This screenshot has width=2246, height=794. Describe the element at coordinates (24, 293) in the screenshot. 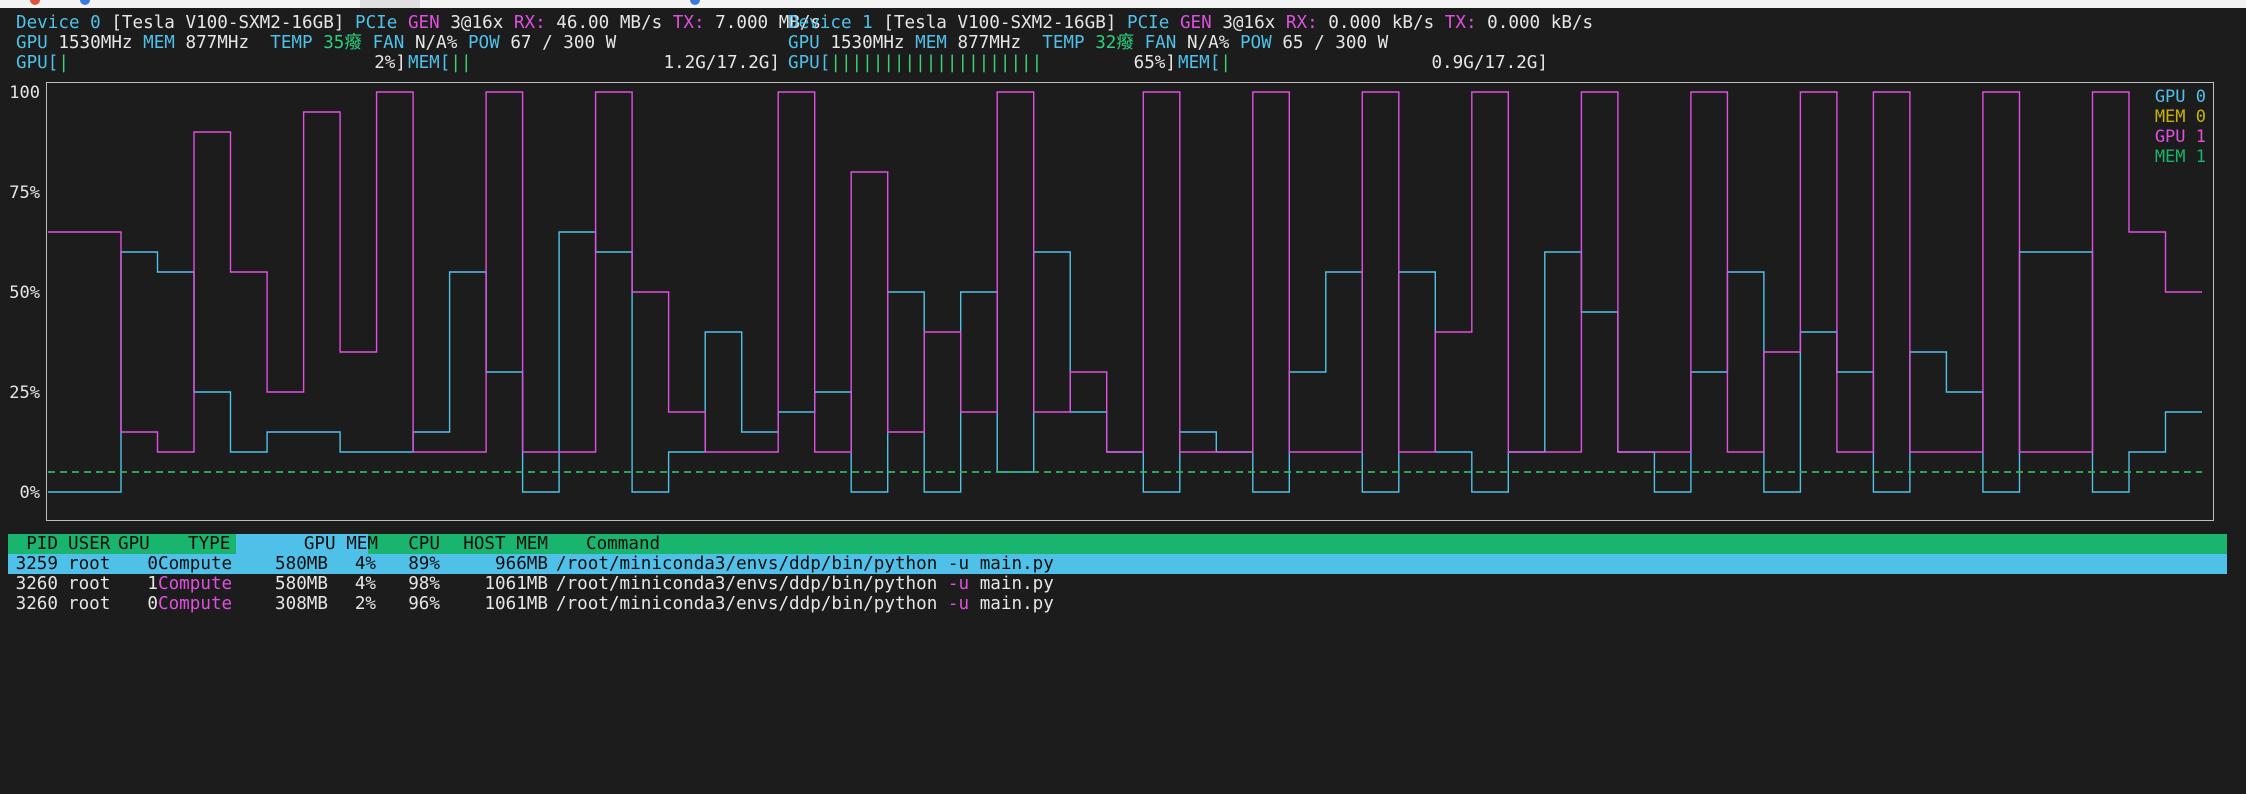

I see `y-axis-ticks: 100 75% 50% 25% 0%` at that location.